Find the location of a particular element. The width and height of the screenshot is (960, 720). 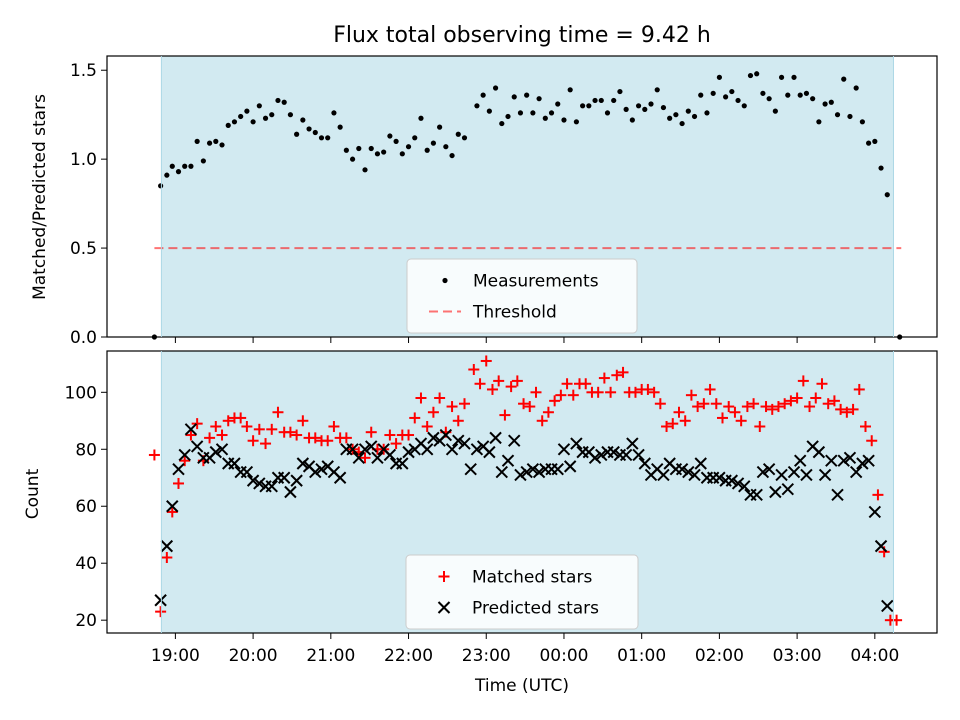

y-tick-label: 40 is located at coordinates (86, 564).